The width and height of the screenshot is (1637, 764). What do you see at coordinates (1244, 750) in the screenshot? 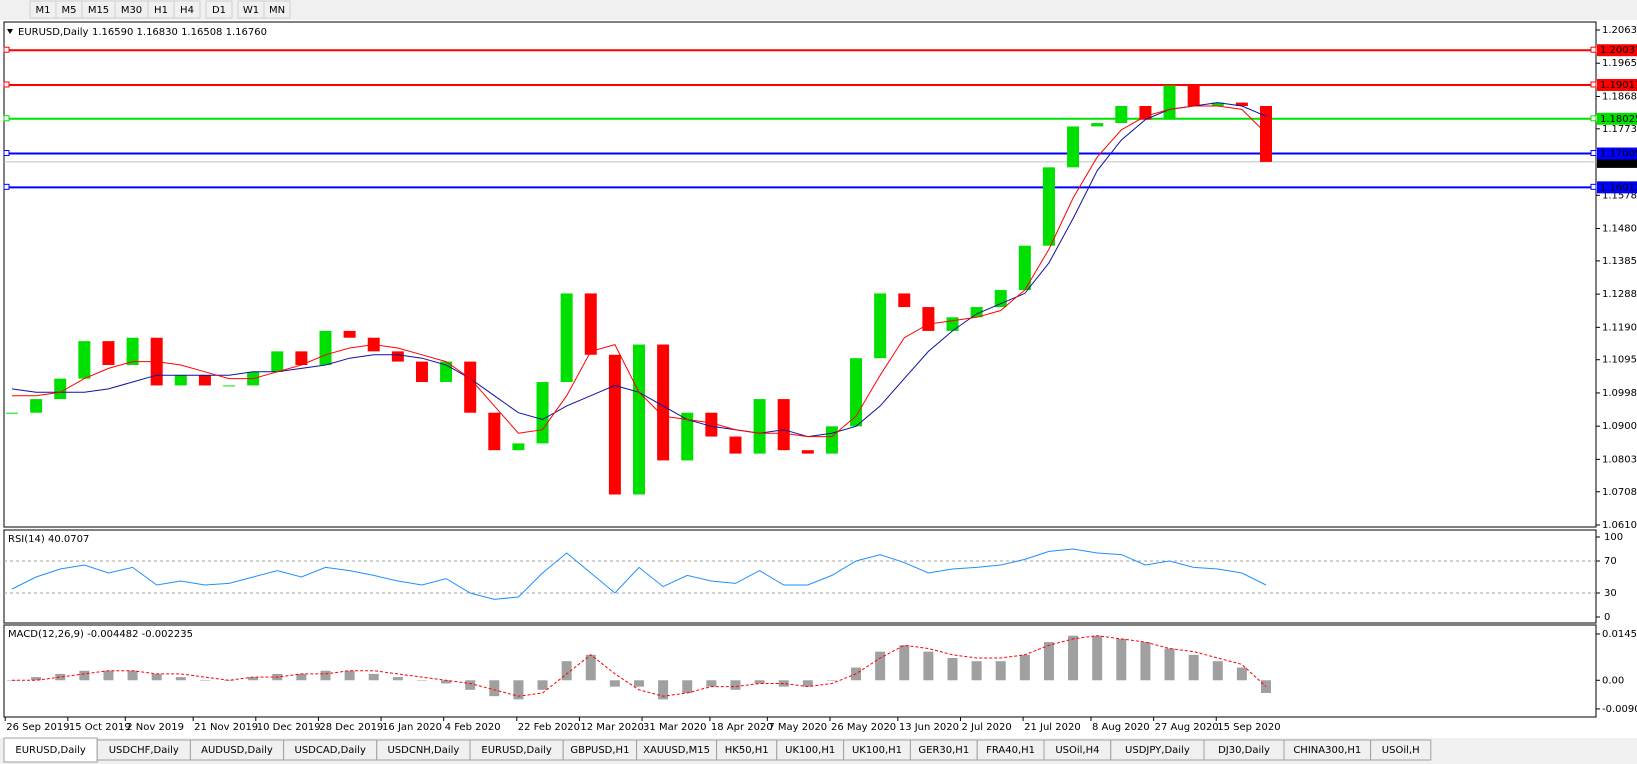
I see `chart-tab-label: DJ30,Daily` at bounding box center [1244, 750].